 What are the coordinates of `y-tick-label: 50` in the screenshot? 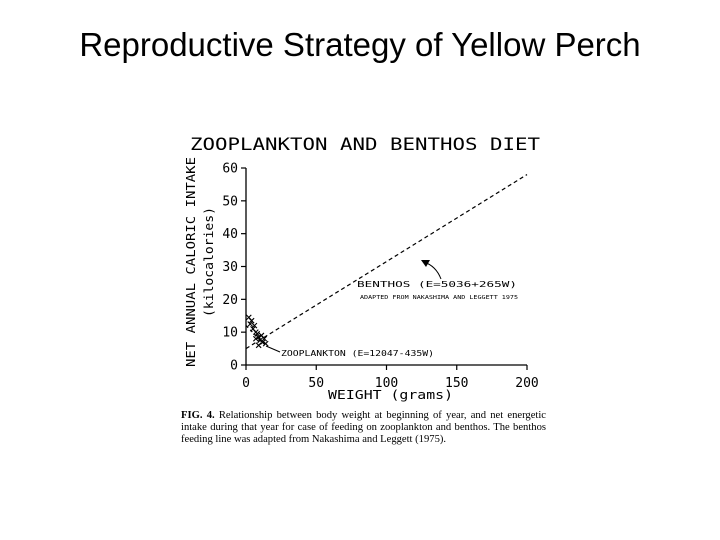 It's located at (230, 201).